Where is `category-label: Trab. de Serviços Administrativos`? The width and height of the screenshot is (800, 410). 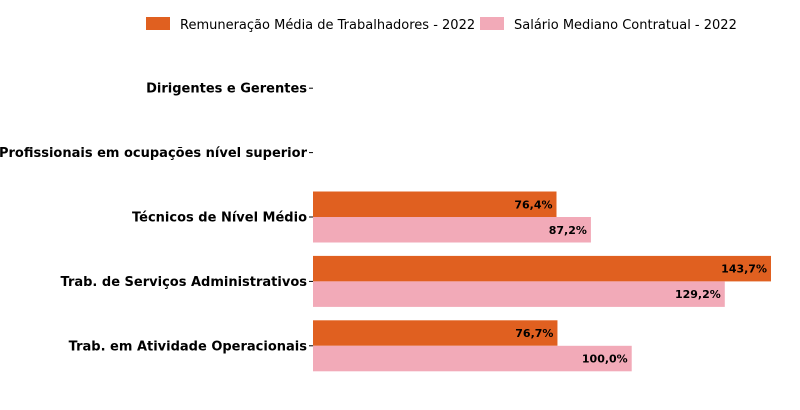
category-label: Trab. de Serviços Administrativos is located at coordinates (184, 282).